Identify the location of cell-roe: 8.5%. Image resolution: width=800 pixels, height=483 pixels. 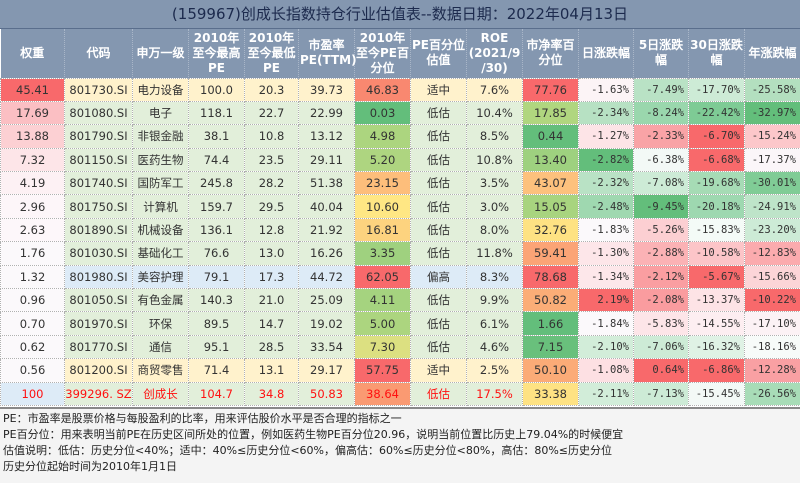
(494, 136).